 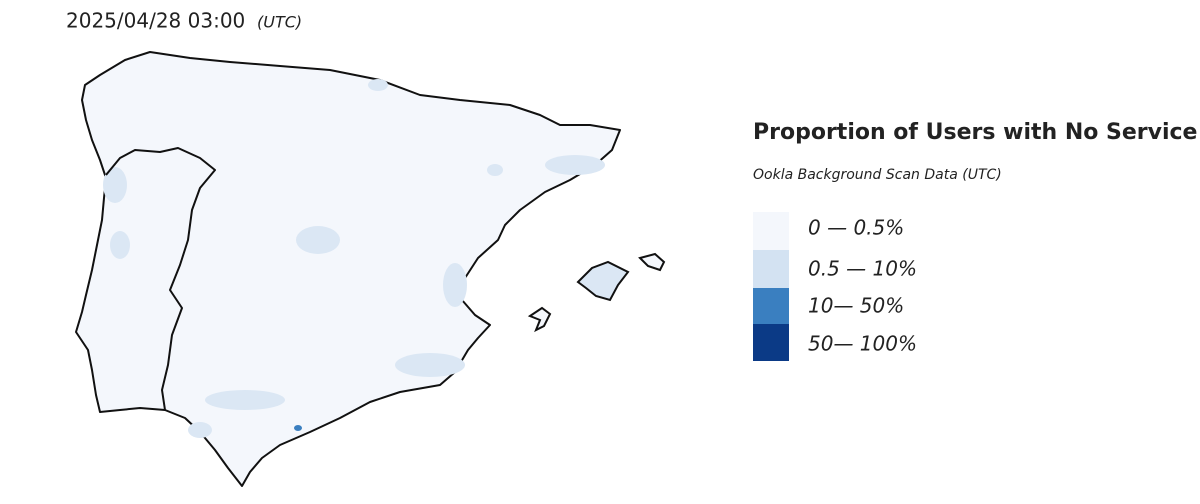 I want to click on timestamp: 2025/04/28 03:00, so click(x=155, y=21).